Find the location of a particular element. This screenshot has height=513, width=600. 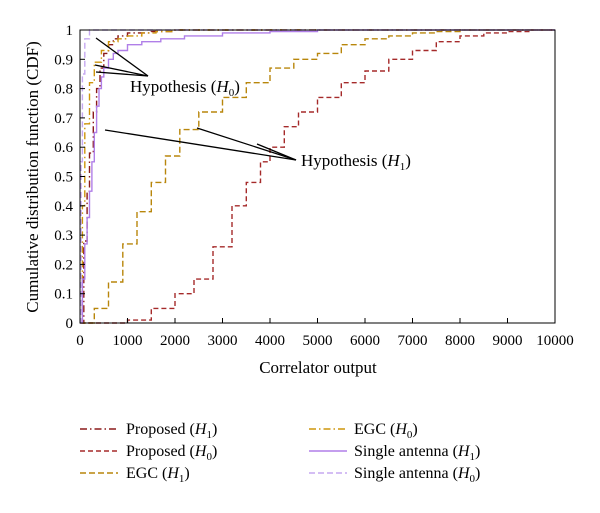

x-tick-label: 10000 is located at coordinates (555, 341).